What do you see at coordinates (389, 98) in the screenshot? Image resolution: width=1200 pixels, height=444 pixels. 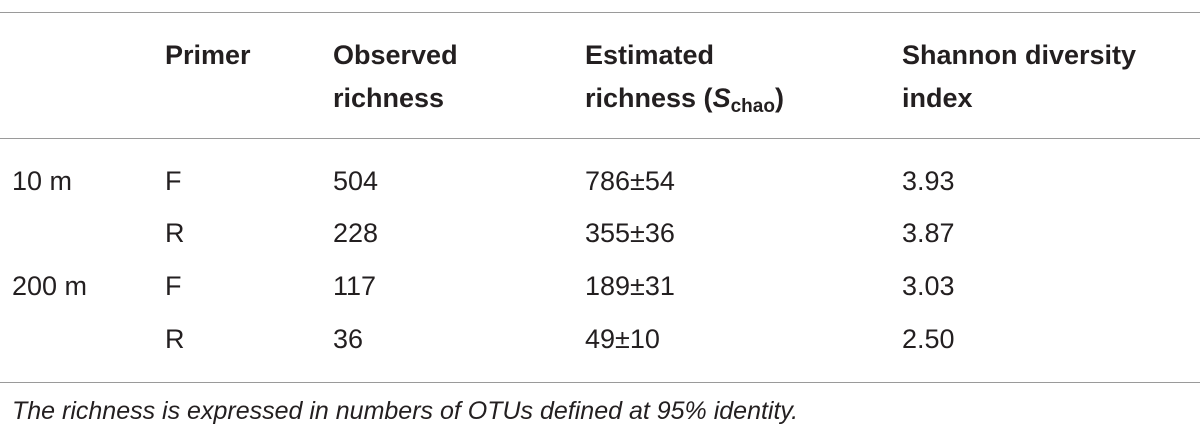 I see `header-line: richness` at bounding box center [389, 98].